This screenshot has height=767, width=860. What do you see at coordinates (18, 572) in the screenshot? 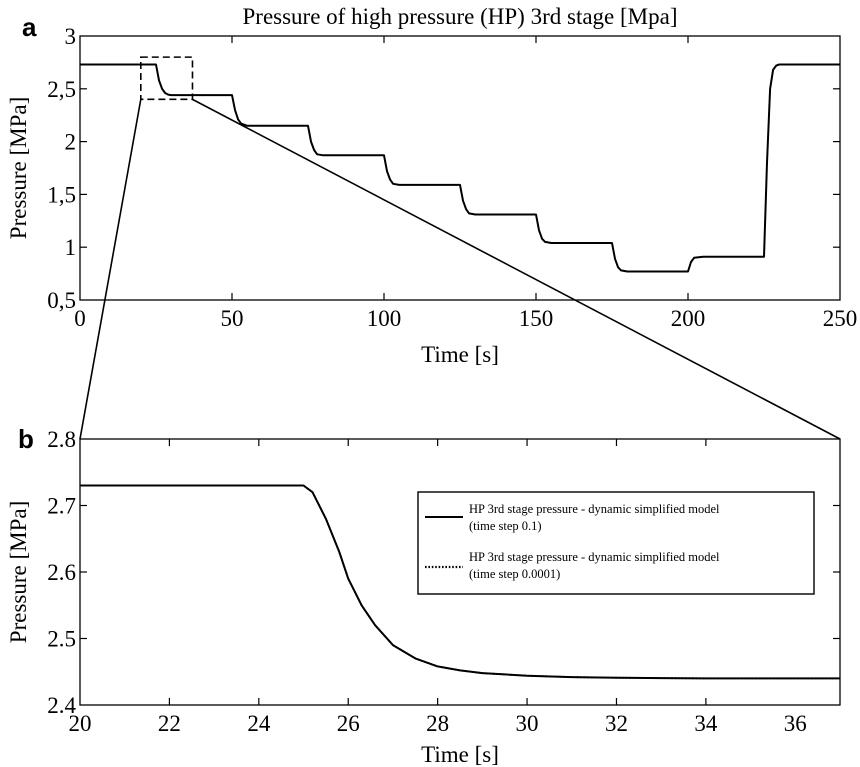
I see `chart-b-ylabel: Pressure [MPa]` at bounding box center [18, 572].